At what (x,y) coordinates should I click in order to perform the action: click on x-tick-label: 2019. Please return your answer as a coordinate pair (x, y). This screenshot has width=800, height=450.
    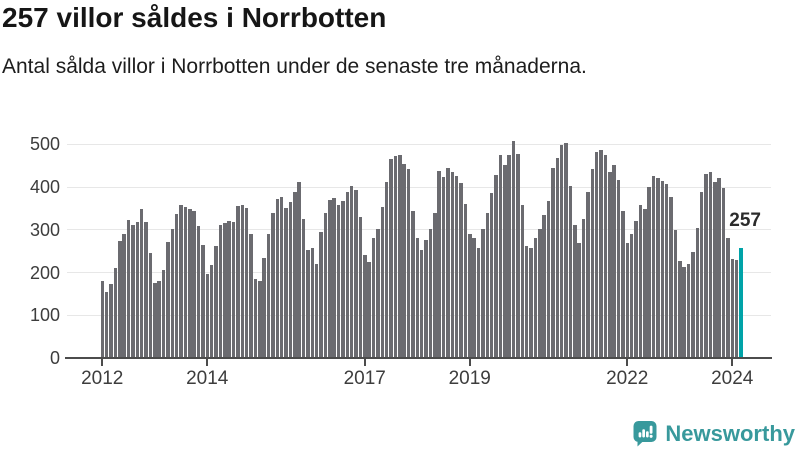
    Looking at the image, I should click on (469, 378).